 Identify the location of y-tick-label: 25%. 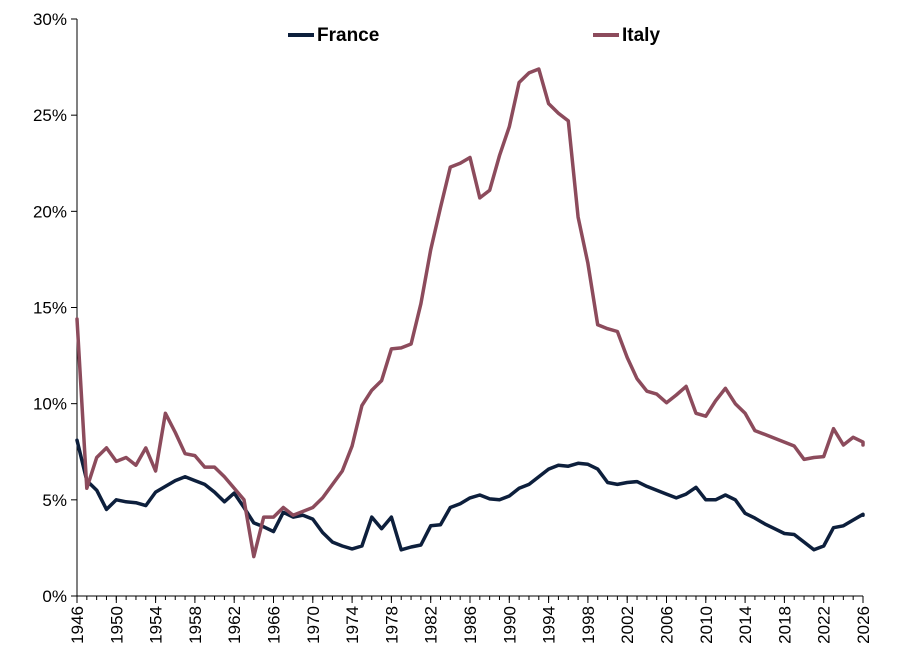
(50, 115).